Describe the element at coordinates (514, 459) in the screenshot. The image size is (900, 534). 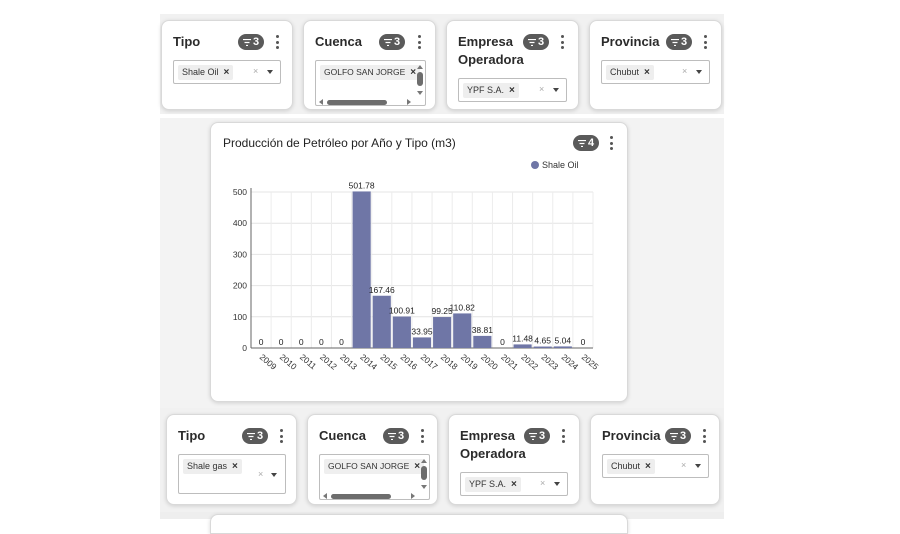
I see `filter-card-empresa-2: Empresa Operadora 3 YPF S.A. × ×` at that location.